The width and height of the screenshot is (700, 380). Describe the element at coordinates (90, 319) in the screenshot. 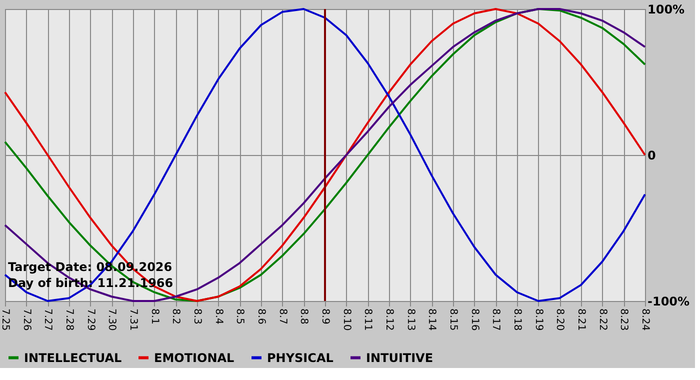

I see `x-tick-label: 7.29` at that location.